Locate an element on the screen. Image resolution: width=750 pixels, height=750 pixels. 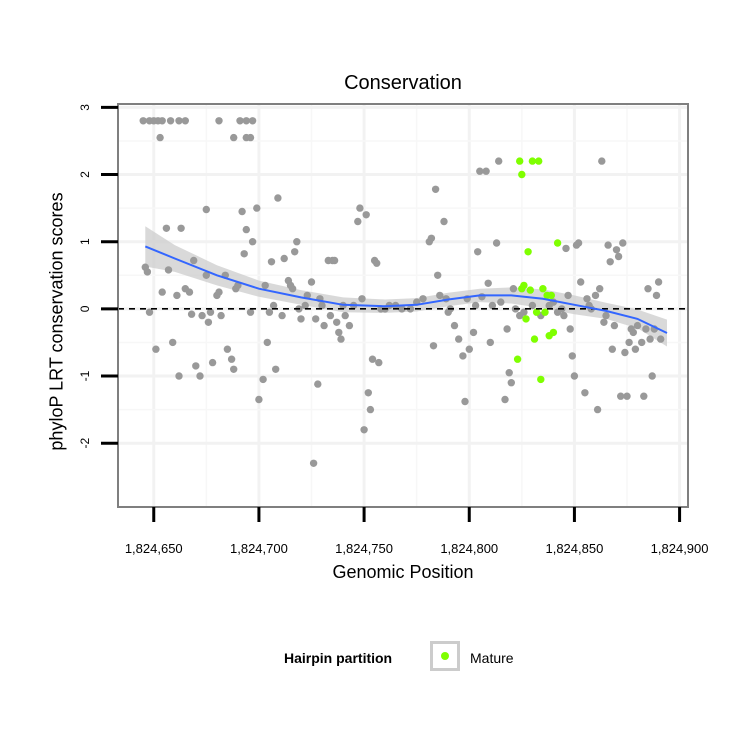
y-tick-label: -1 is located at coordinates (85, 375).